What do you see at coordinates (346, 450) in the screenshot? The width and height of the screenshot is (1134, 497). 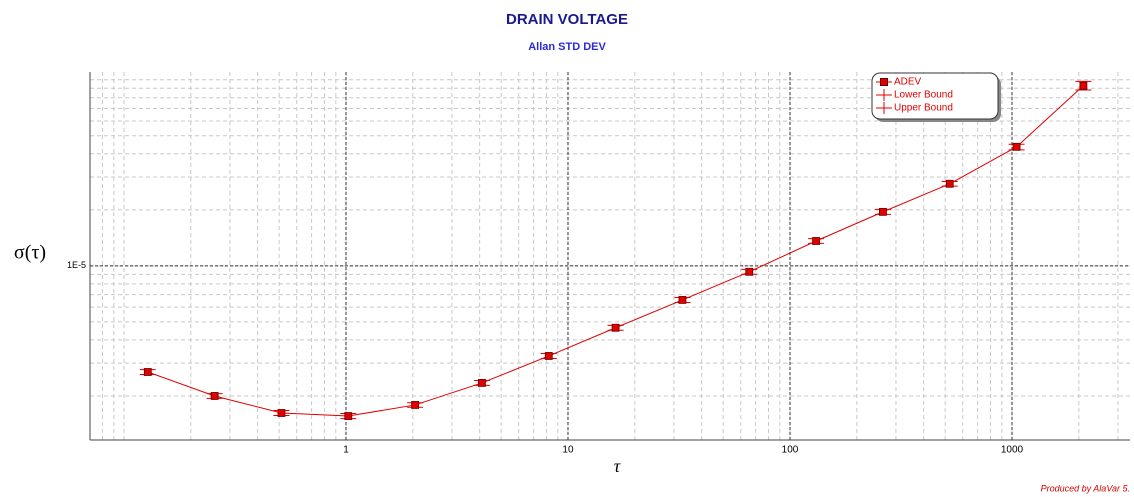 I see `x-tick-label: 1` at bounding box center [346, 450].